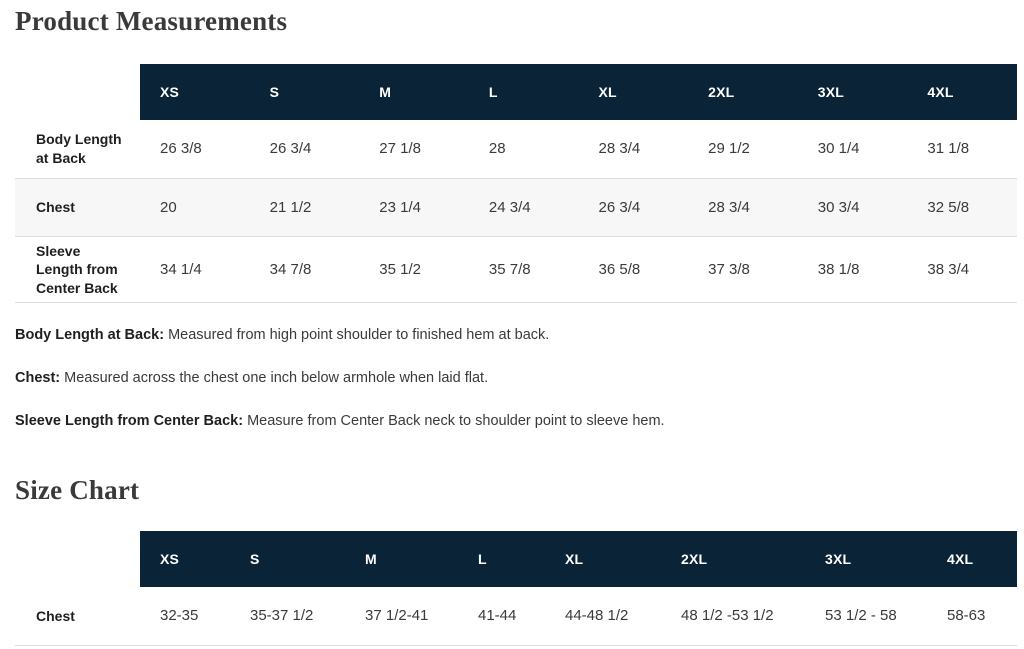  I want to click on measurement-cell: 58-63, so click(966, 616).